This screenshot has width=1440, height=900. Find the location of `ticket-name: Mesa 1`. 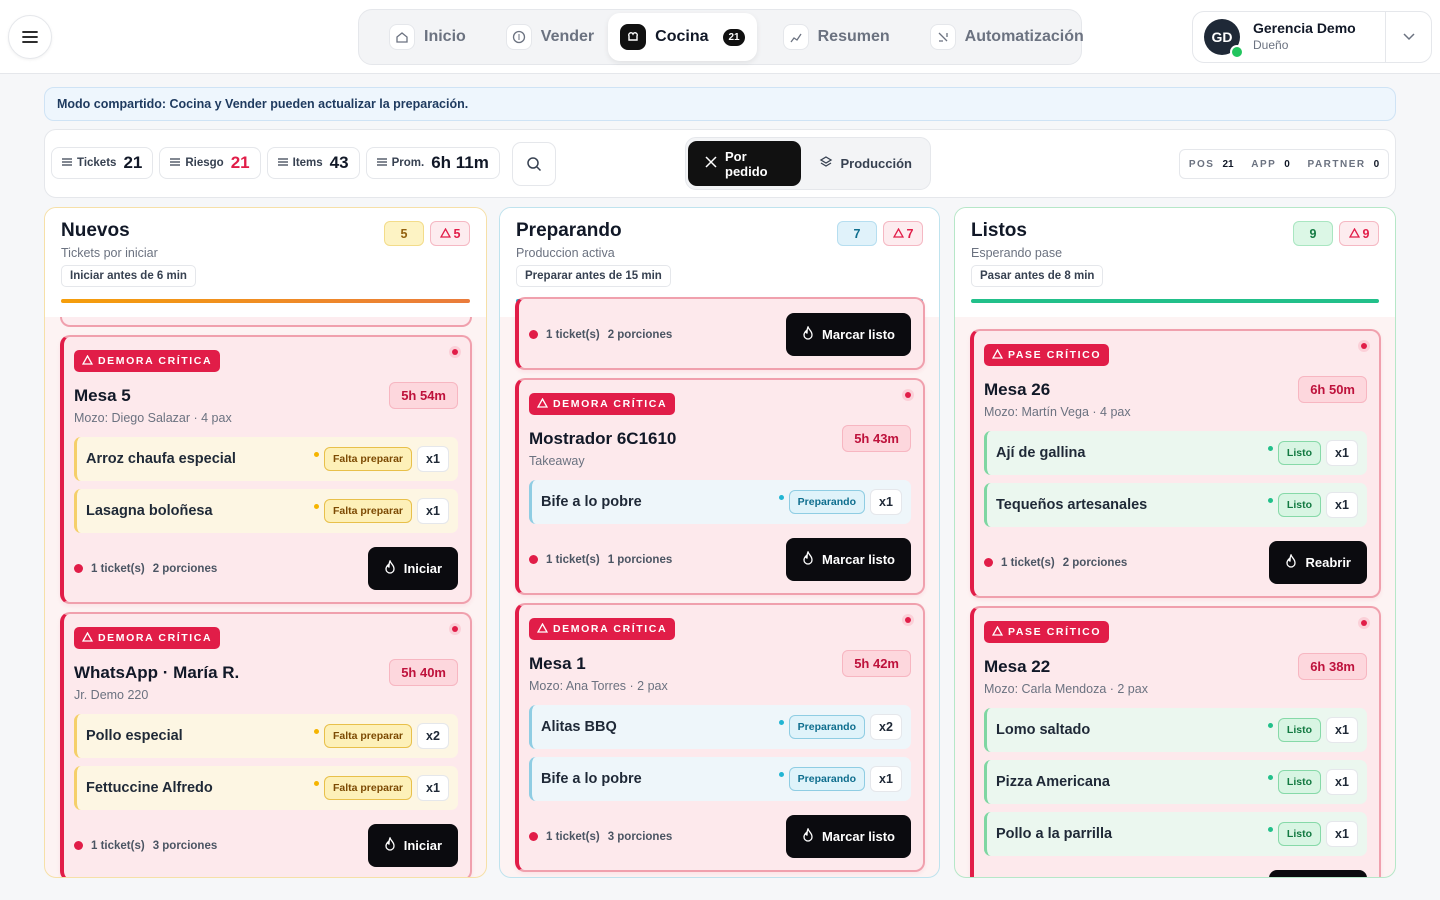

ticket-name: Mesa 1 is located at coordinates (557, 663).